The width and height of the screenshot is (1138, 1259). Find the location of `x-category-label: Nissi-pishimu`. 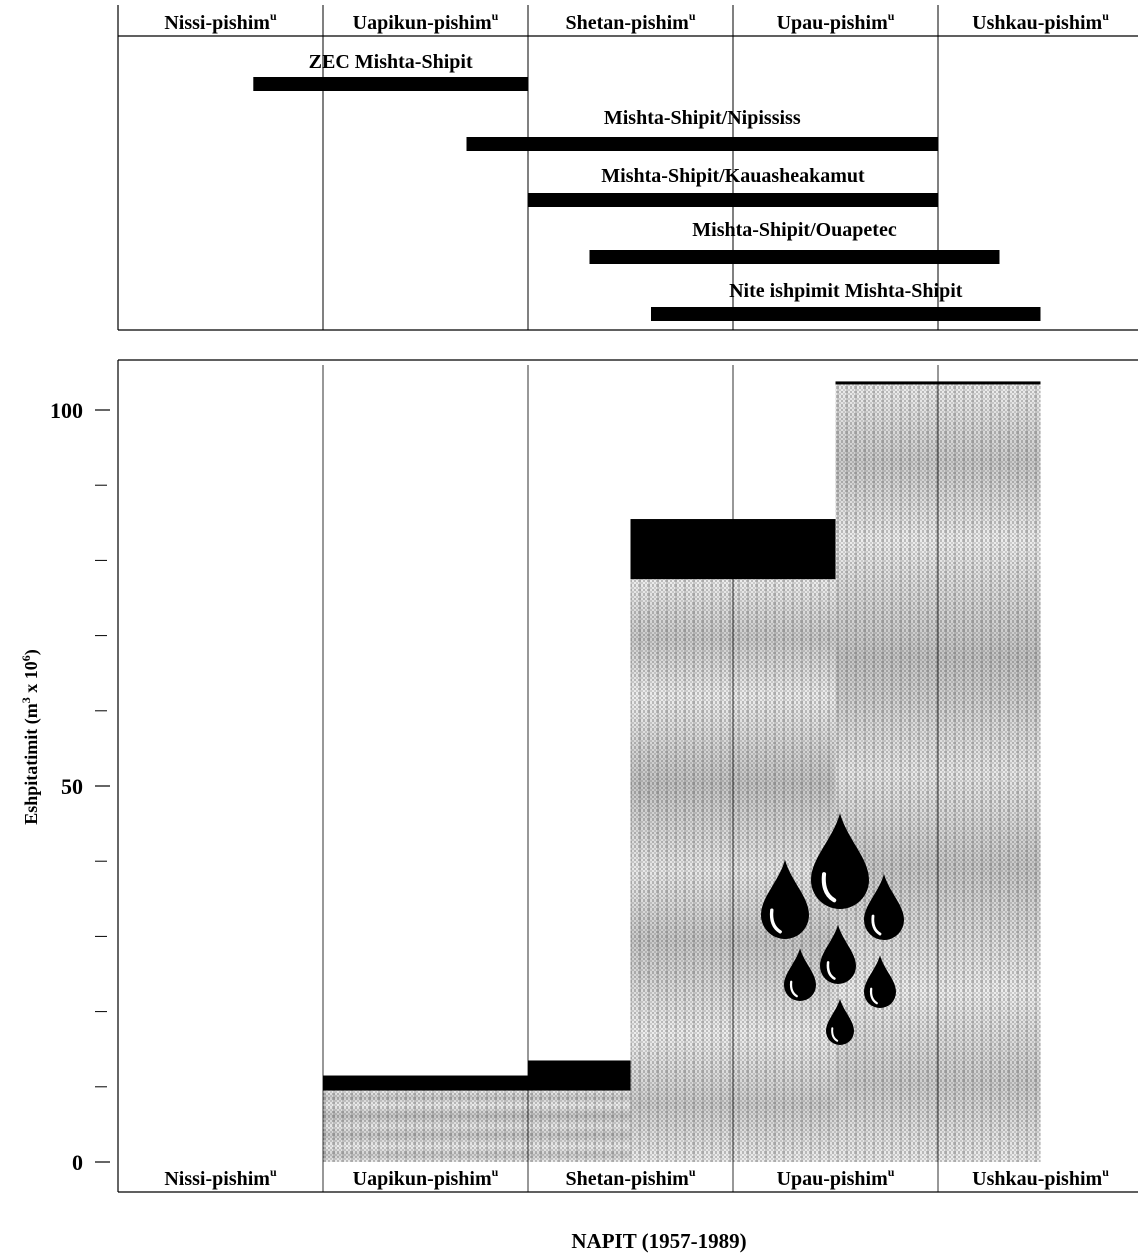

x-category-label: Nissi-pishimu is located at coordinates (220, 1177).